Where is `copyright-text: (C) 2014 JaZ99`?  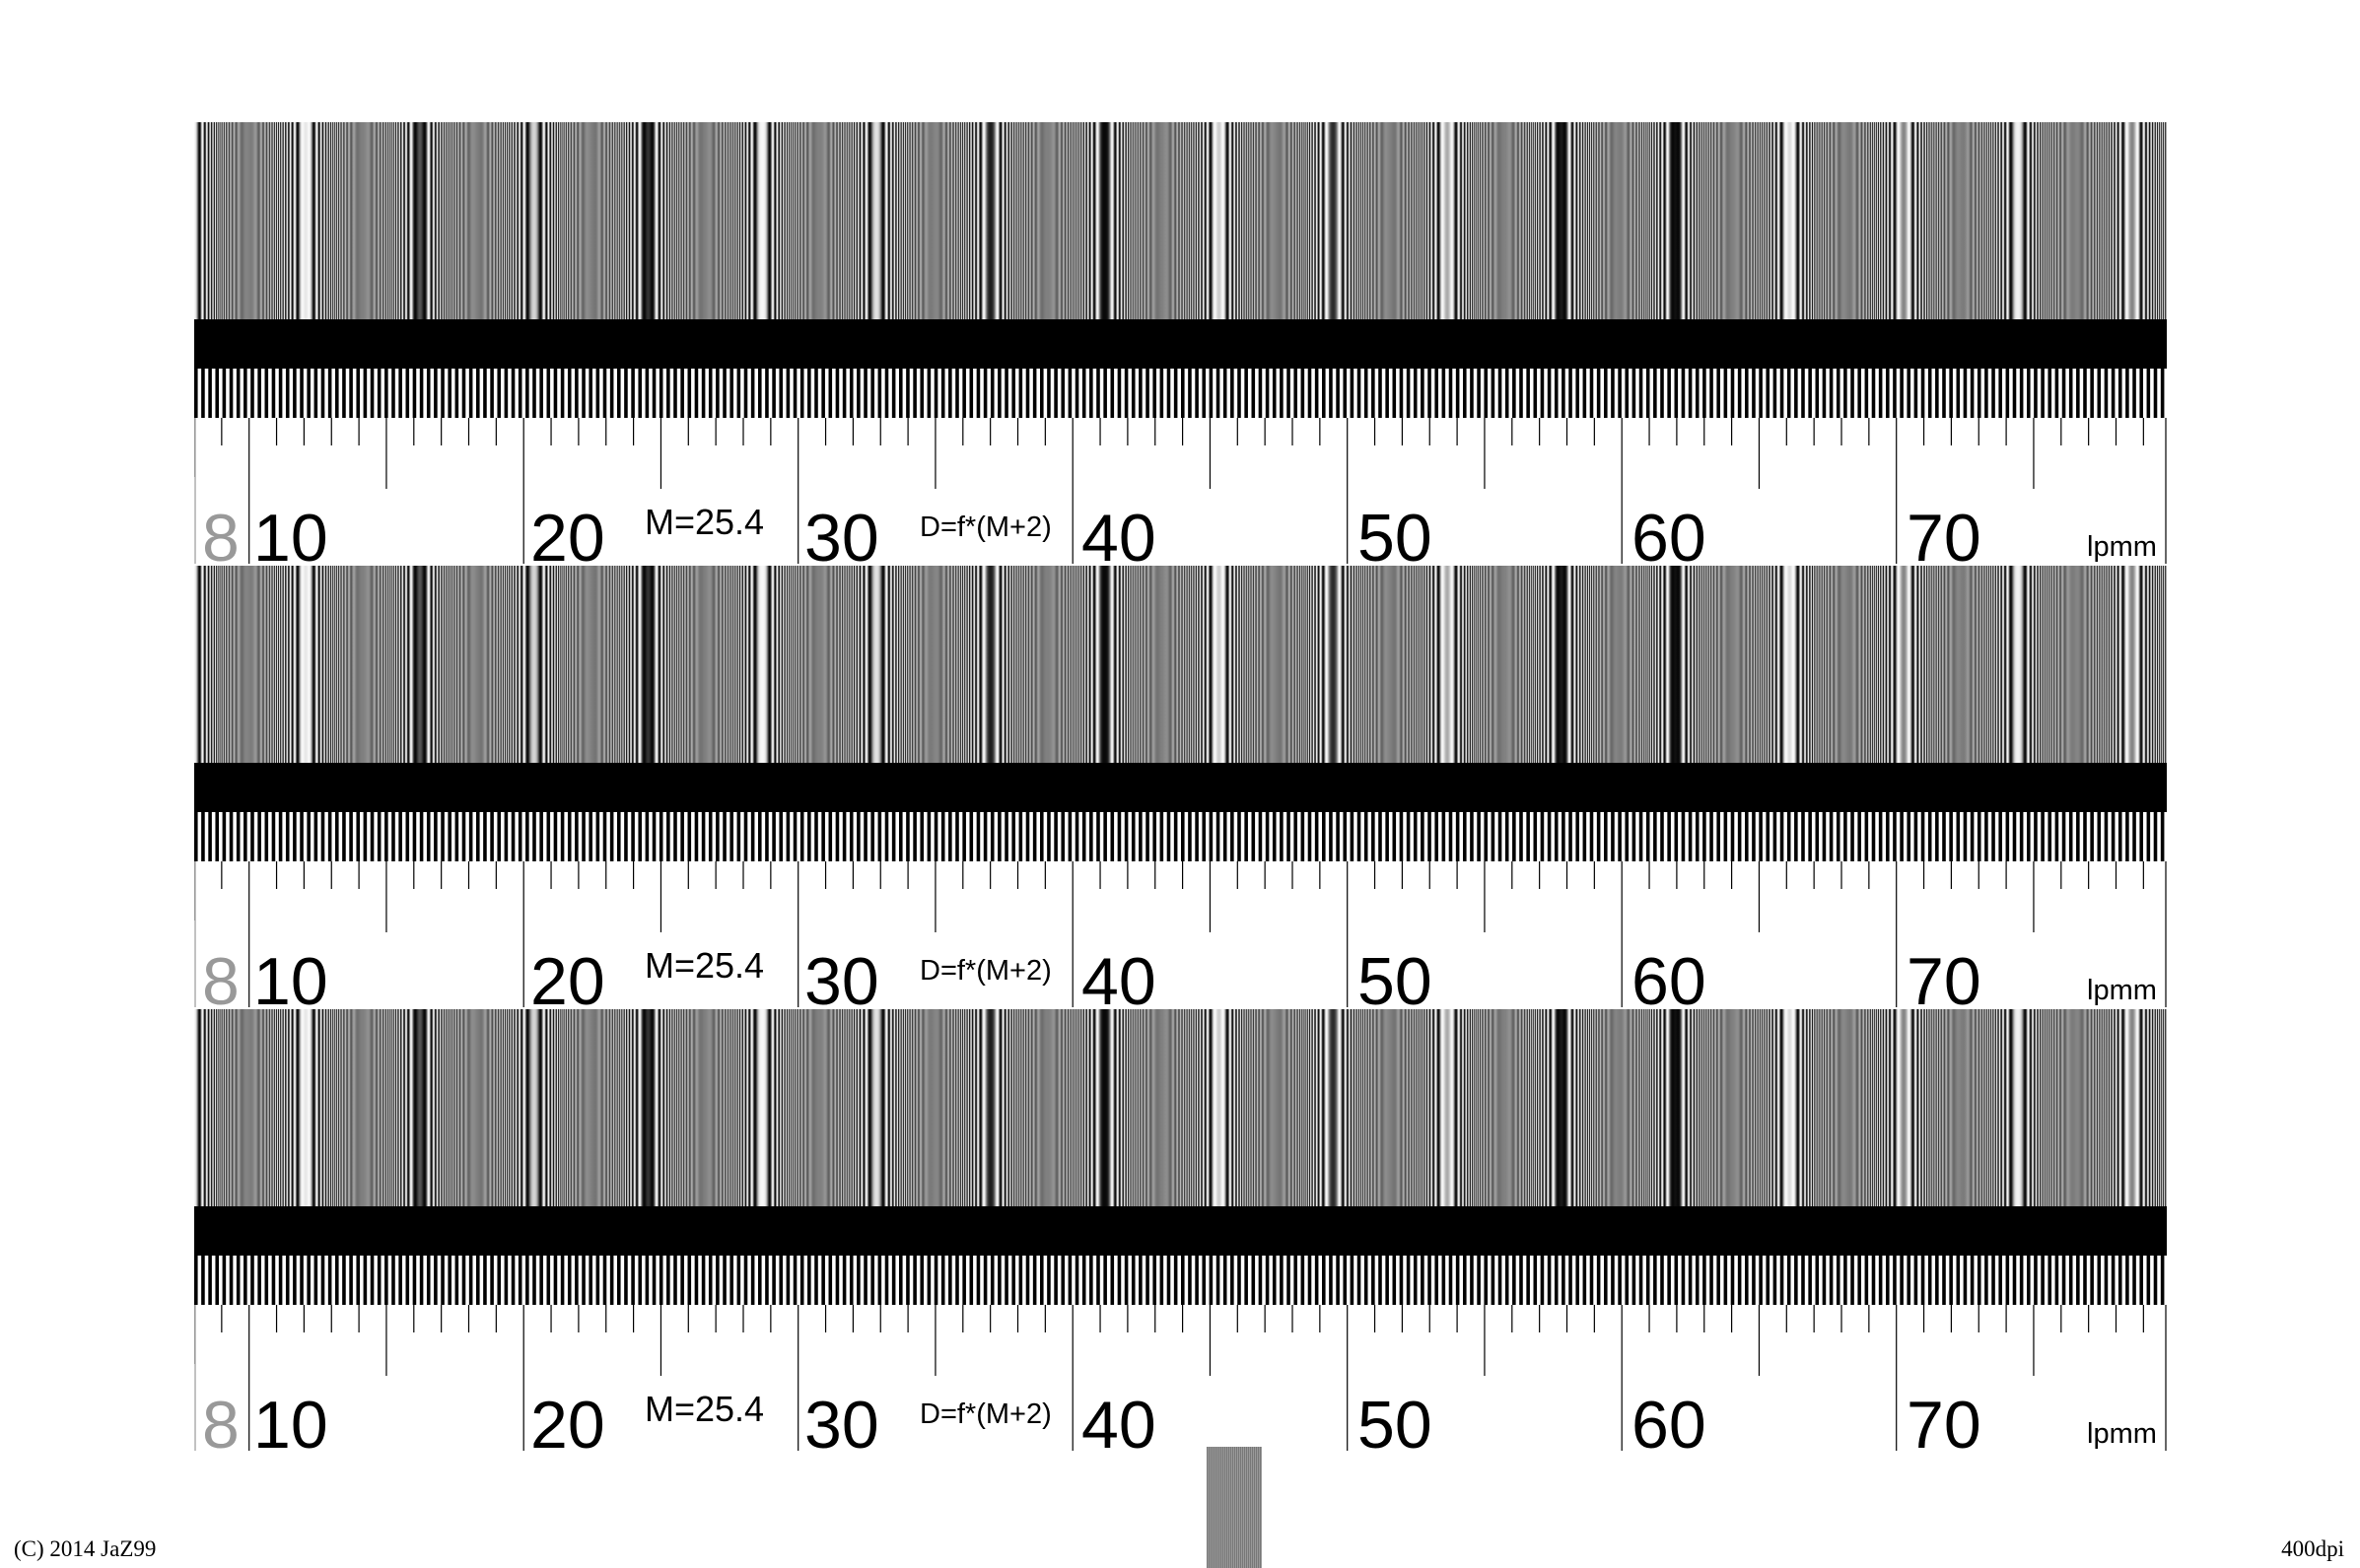 copyright-text: (C) 2014 JaZ99 is located at coordinates (85, 1549).